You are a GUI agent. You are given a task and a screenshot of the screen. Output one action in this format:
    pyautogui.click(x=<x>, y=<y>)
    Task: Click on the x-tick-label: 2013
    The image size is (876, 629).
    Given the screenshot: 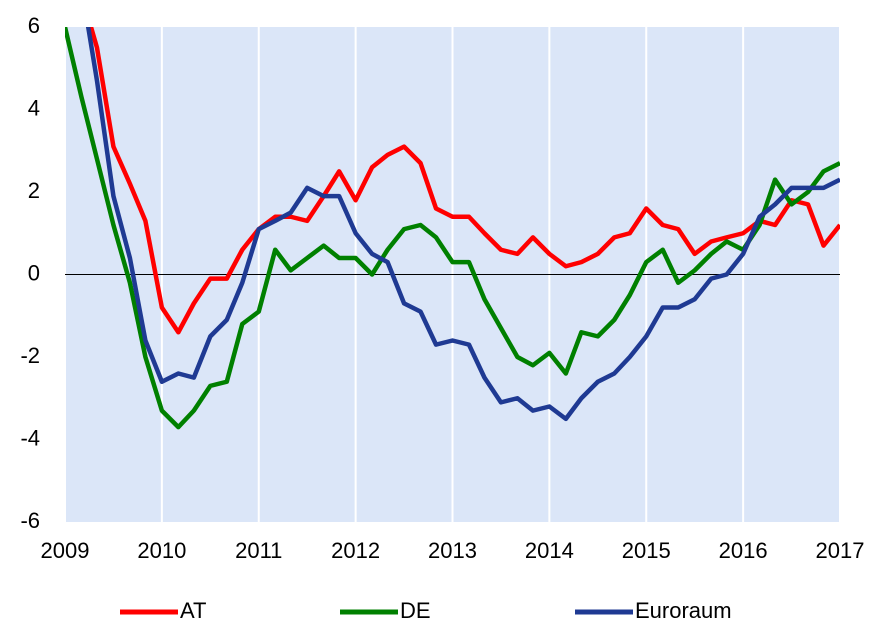 What is the action you would take?
    pyautogui.click(x=452, y=550)
    